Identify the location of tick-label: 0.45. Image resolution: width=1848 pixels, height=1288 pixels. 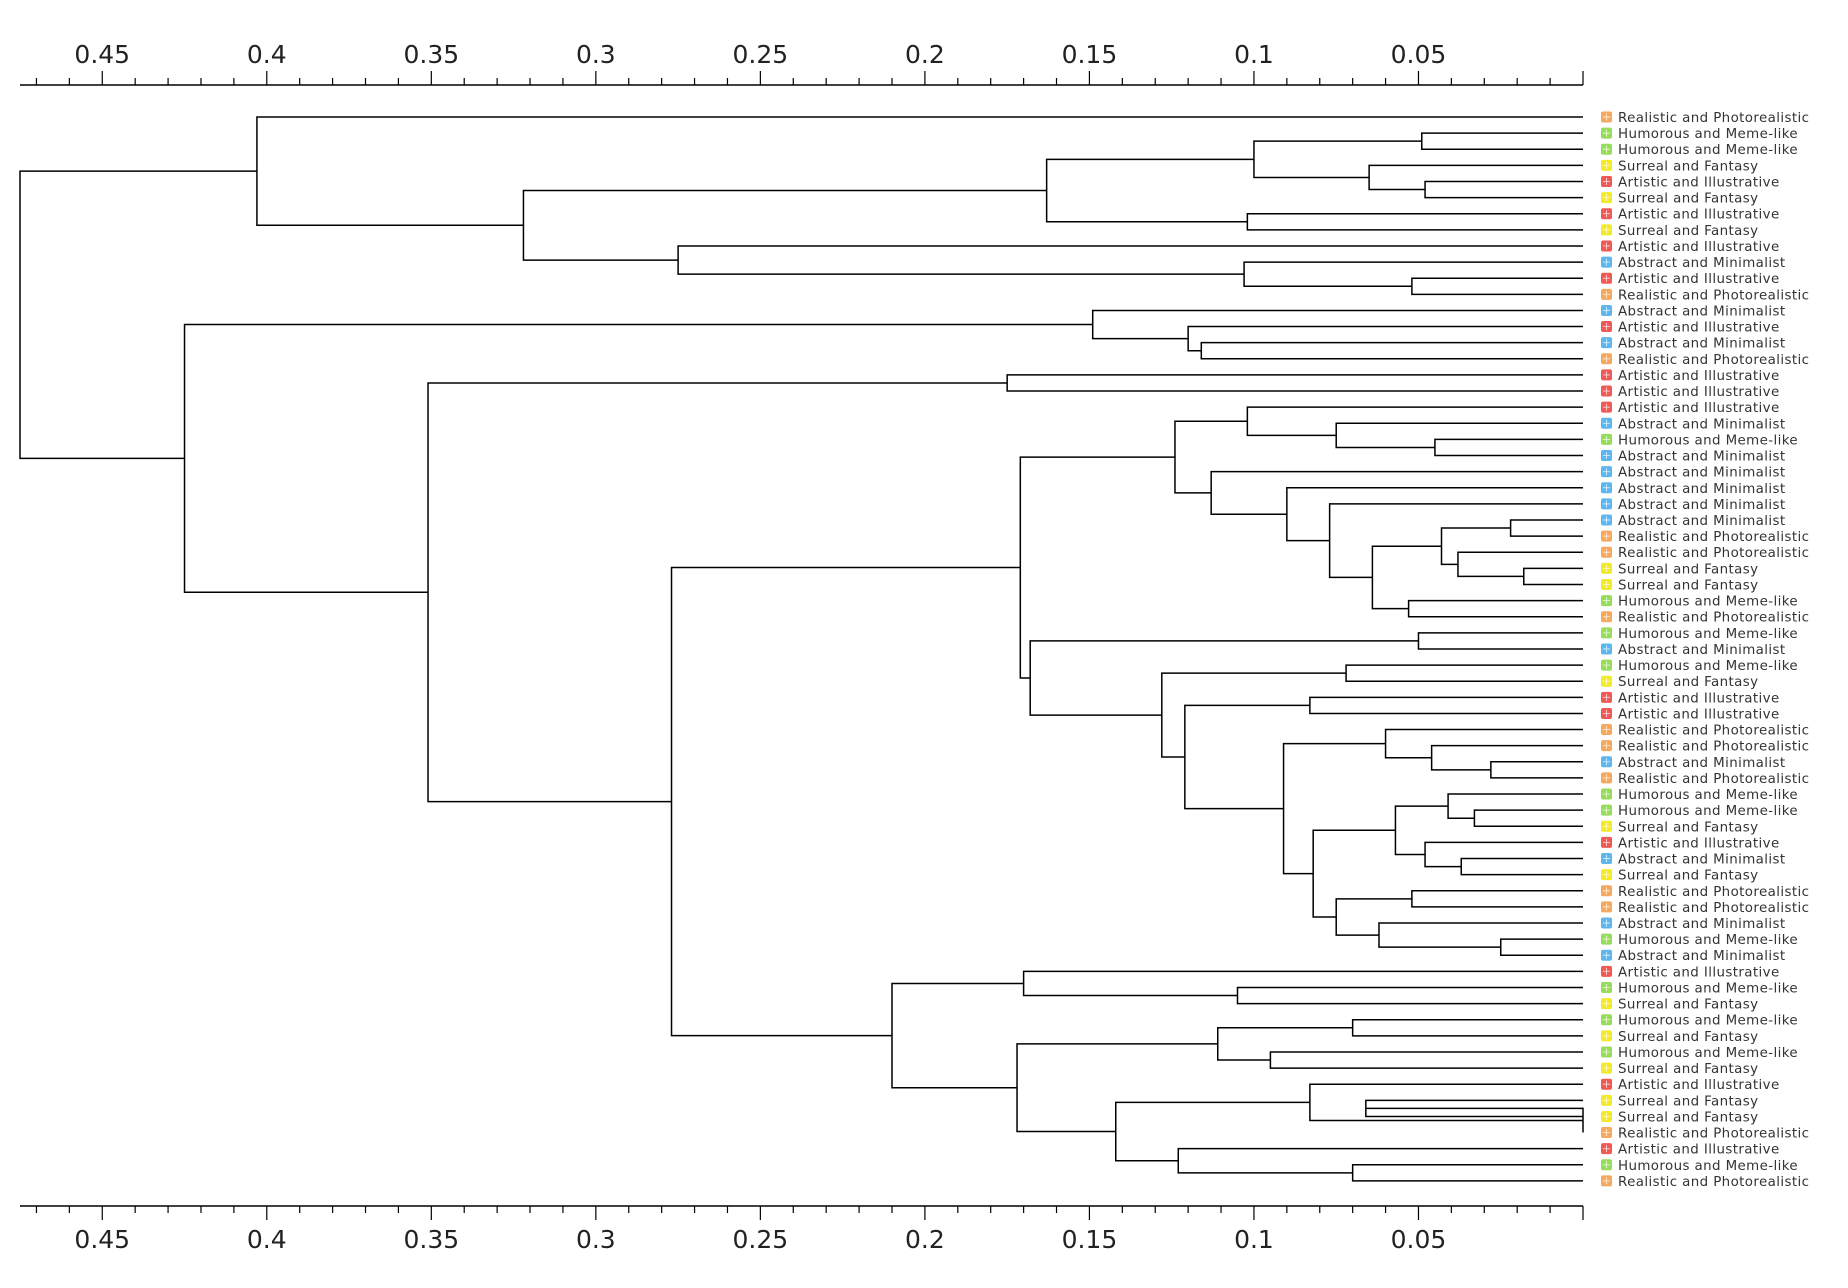
(102, 54).